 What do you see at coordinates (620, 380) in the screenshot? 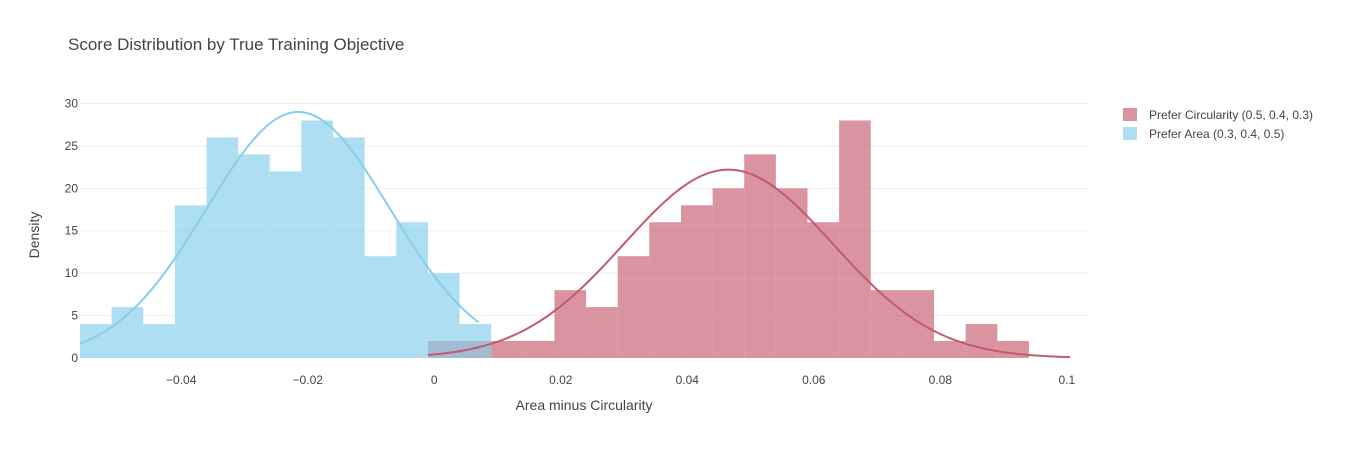
I see `x-axis-ticks: −0.04 −0.02 0 0.02 0.04 0.06 0.08 0.1` at bounding box center [620, 380].